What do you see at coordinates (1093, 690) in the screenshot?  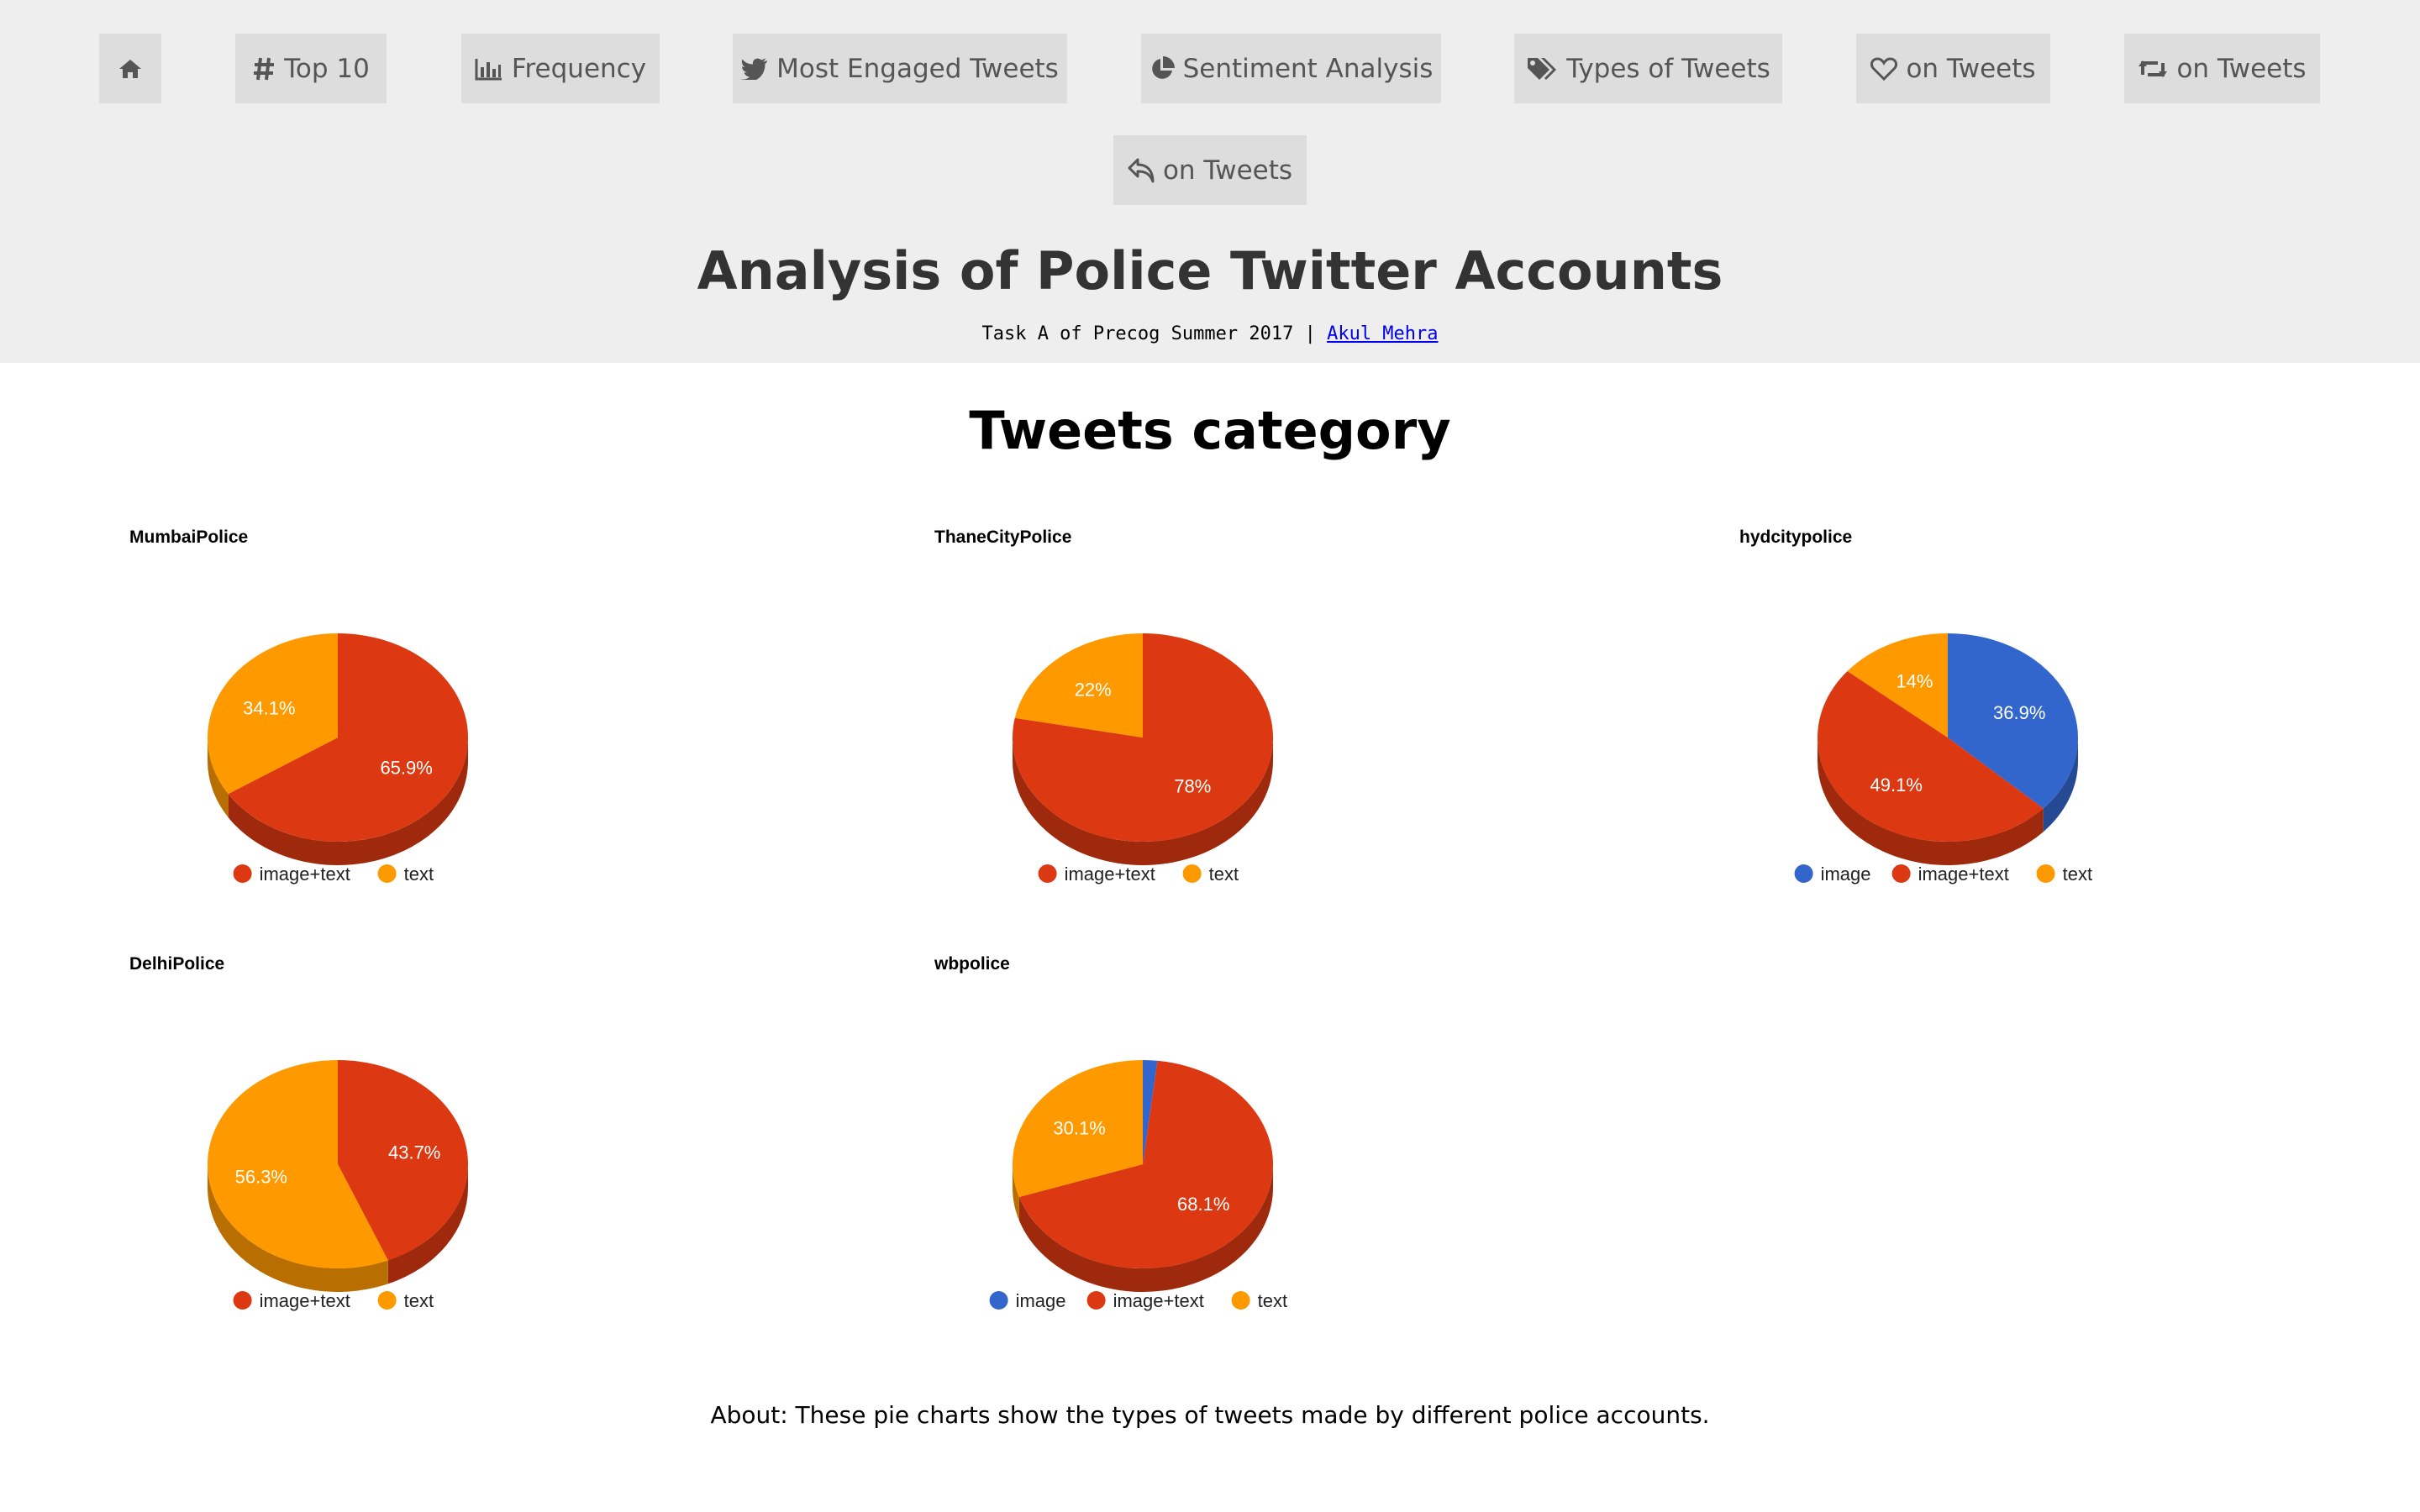 I see `pie-data-label: 22%` at bounding box center [1093, 690].